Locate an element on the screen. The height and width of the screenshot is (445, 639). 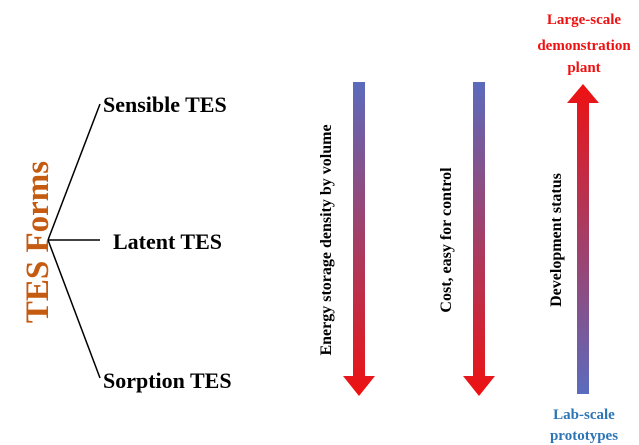
status-top-line-3: plant is located at coordinates (583, 68).